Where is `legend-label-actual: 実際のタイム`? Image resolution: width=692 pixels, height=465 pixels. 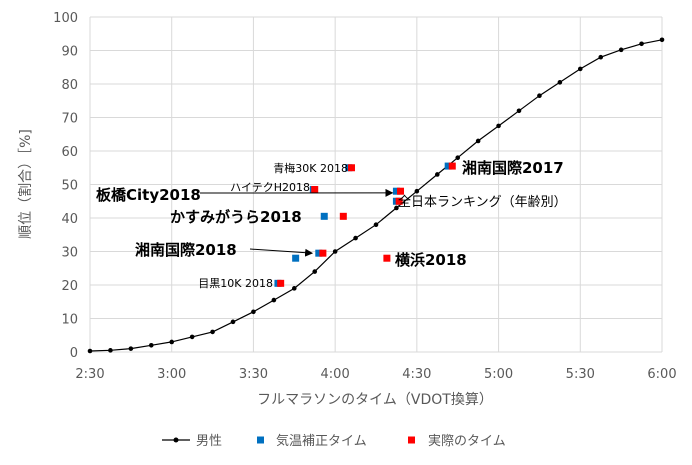
legend-label-actual: 実際のタイム is located at coordinates (467, 441).